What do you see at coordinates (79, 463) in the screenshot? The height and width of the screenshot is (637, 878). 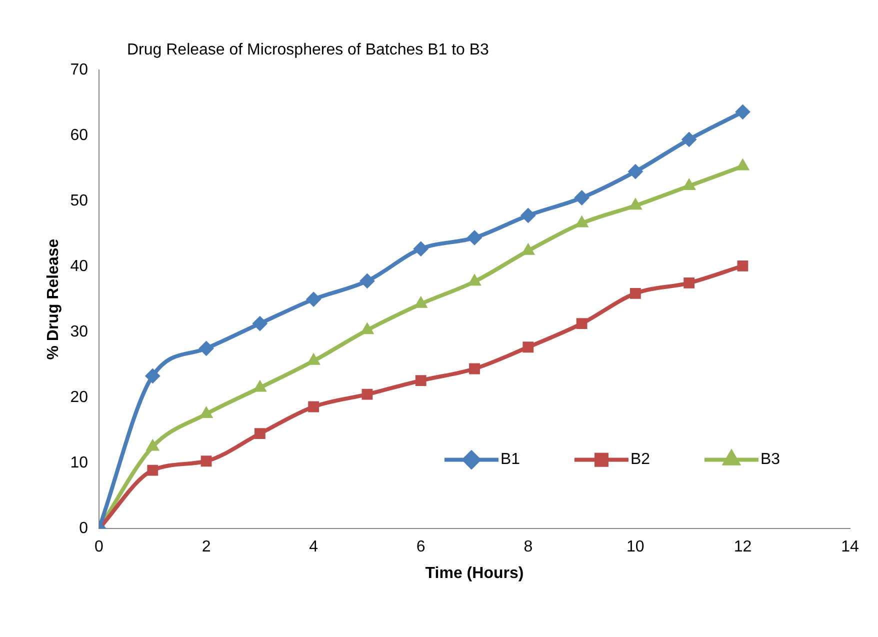 I see `y-tick-label: 10` at bounding box center [79, 463].